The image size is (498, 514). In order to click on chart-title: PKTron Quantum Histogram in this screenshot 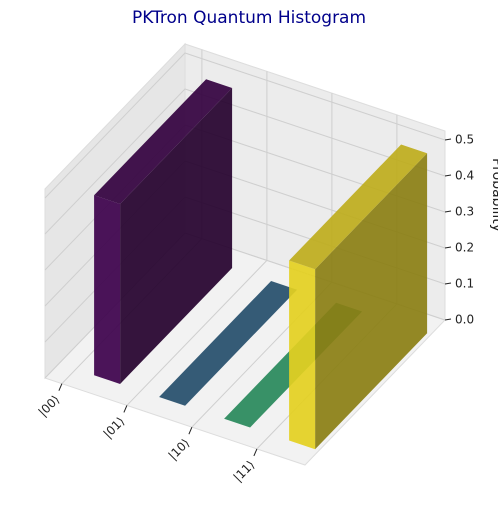, I will do `click(249, 18)`.